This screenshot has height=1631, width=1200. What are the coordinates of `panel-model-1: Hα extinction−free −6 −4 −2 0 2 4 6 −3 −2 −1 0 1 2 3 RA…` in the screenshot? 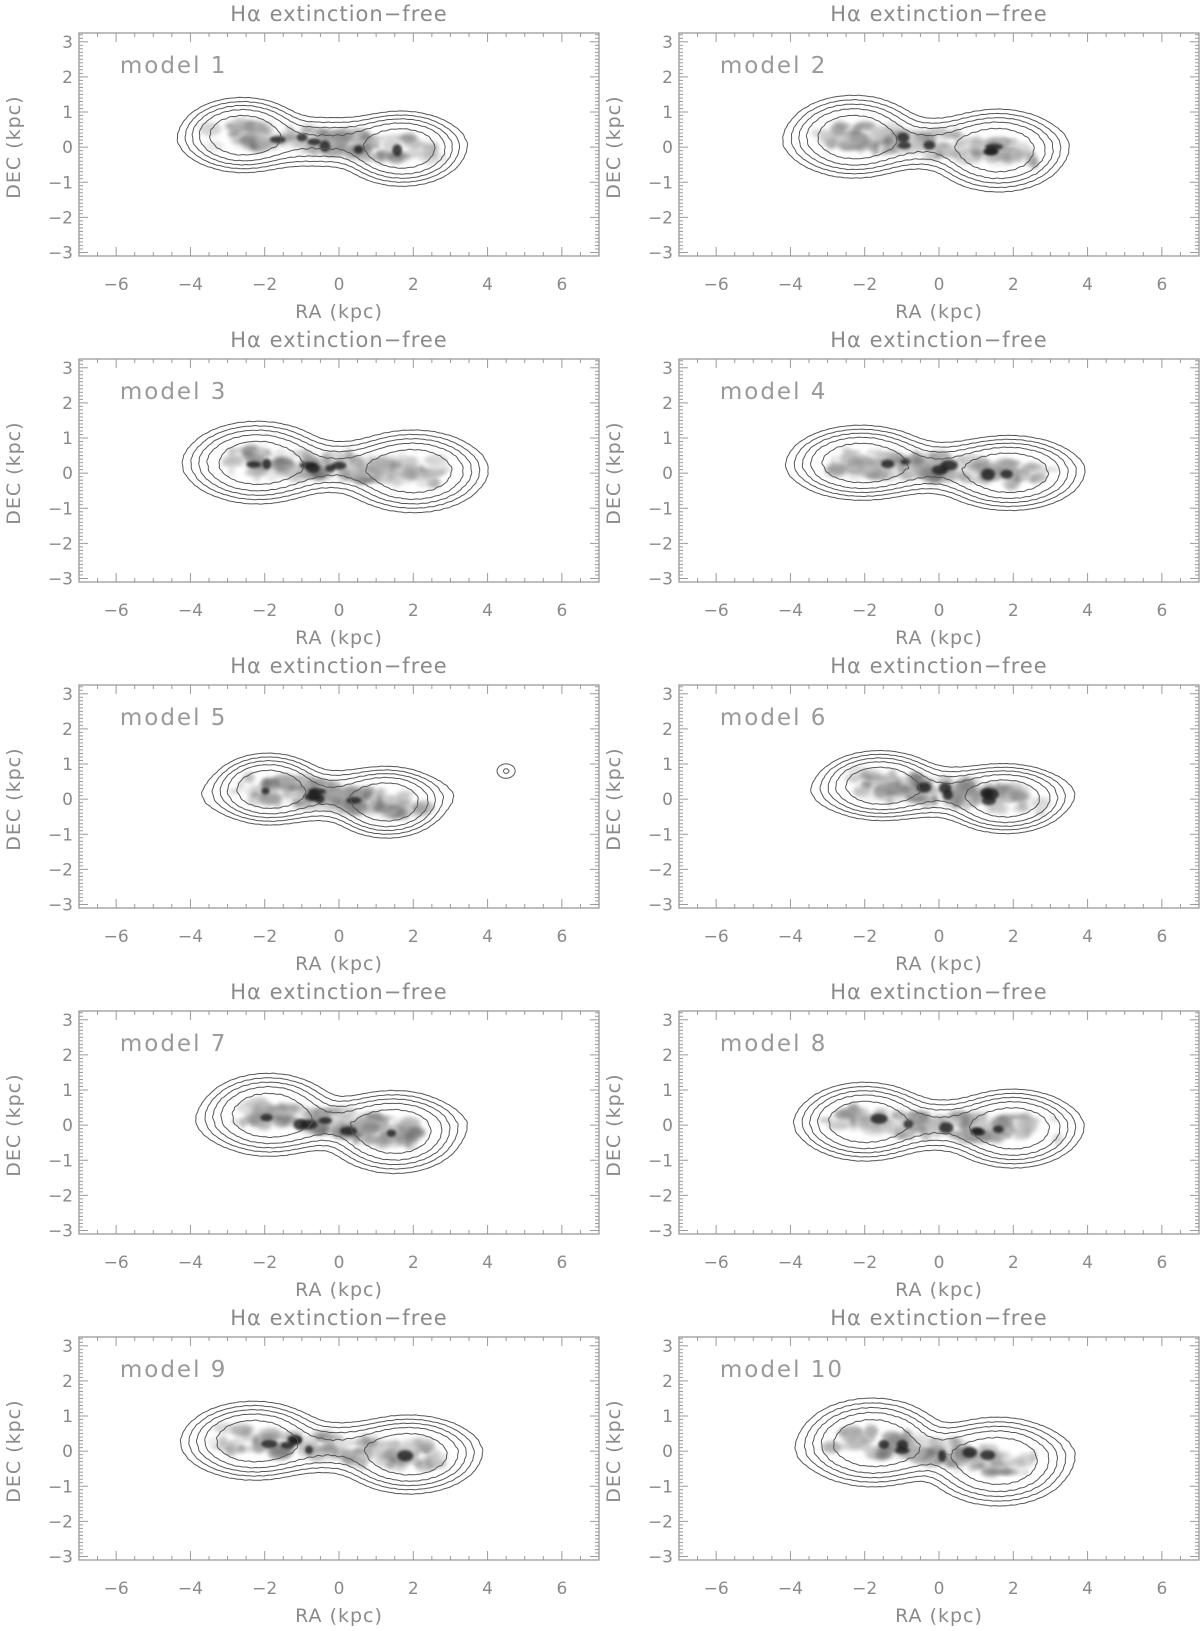 It's located at (301, 162).